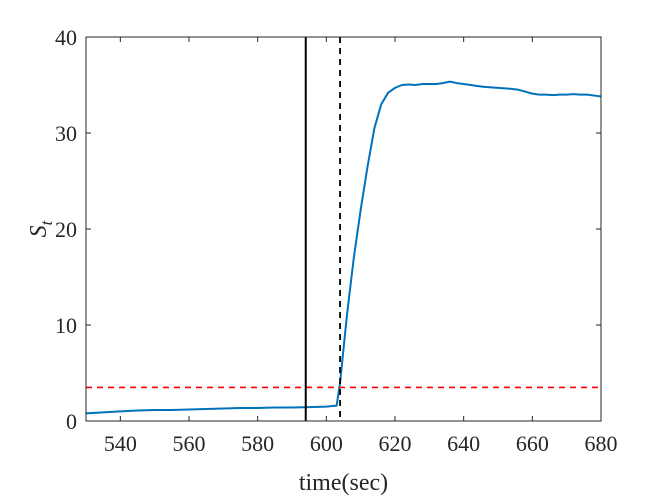 The height and width of the screenshot is (498, 664). I want to click on x-tick-label: 660, so click(532, 443).